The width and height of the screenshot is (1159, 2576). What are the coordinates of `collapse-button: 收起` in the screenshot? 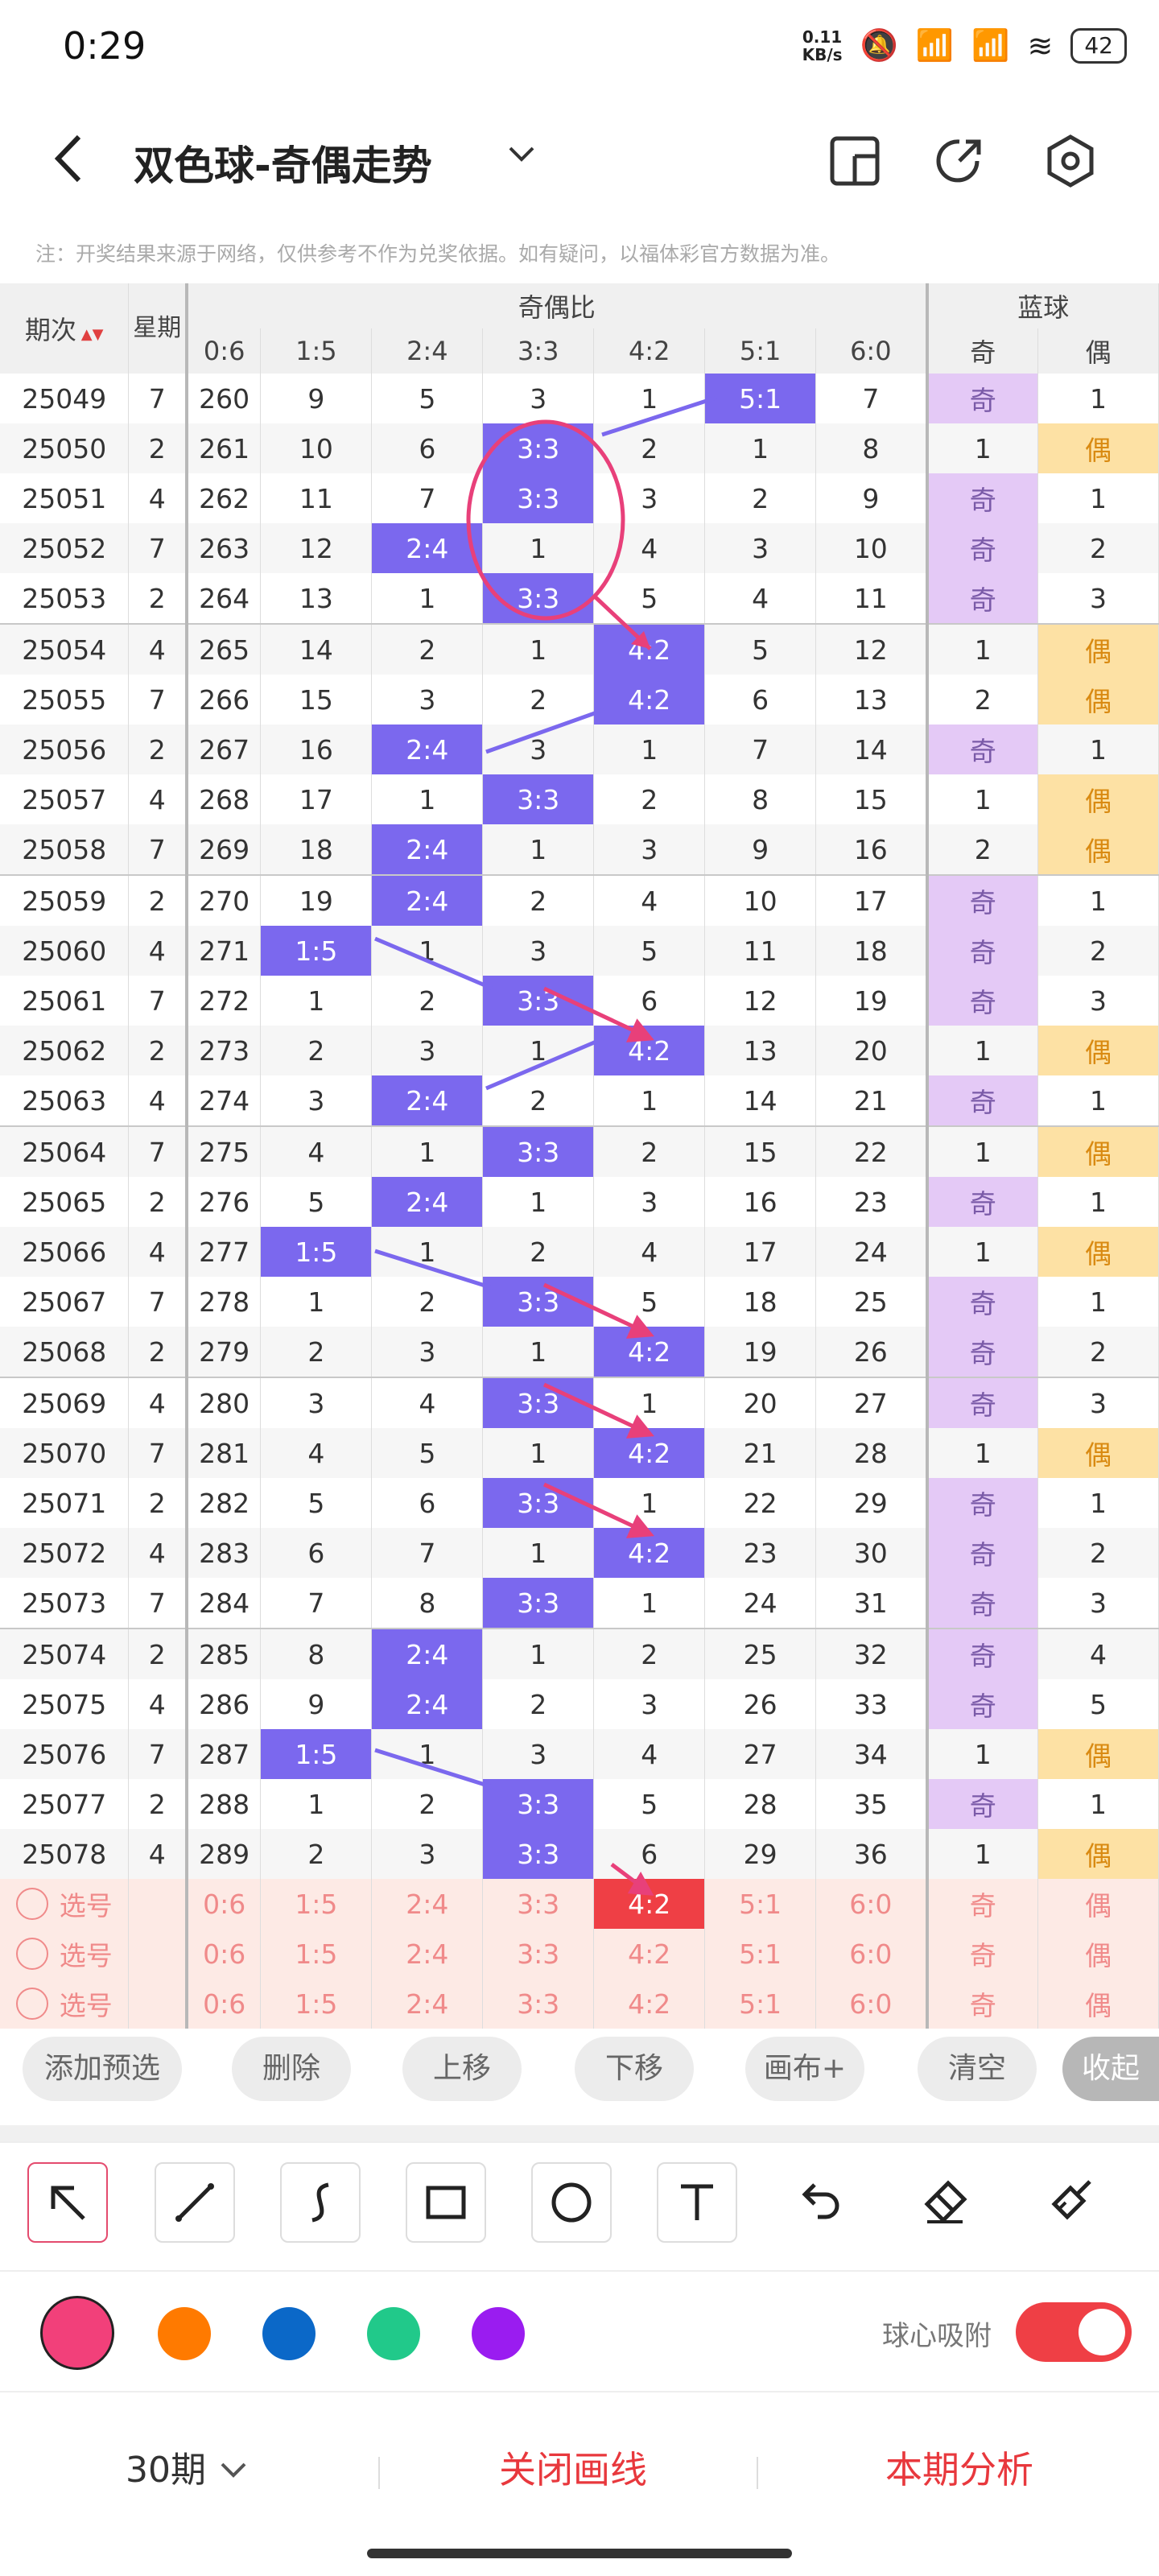 It's located at (1110, 2069).